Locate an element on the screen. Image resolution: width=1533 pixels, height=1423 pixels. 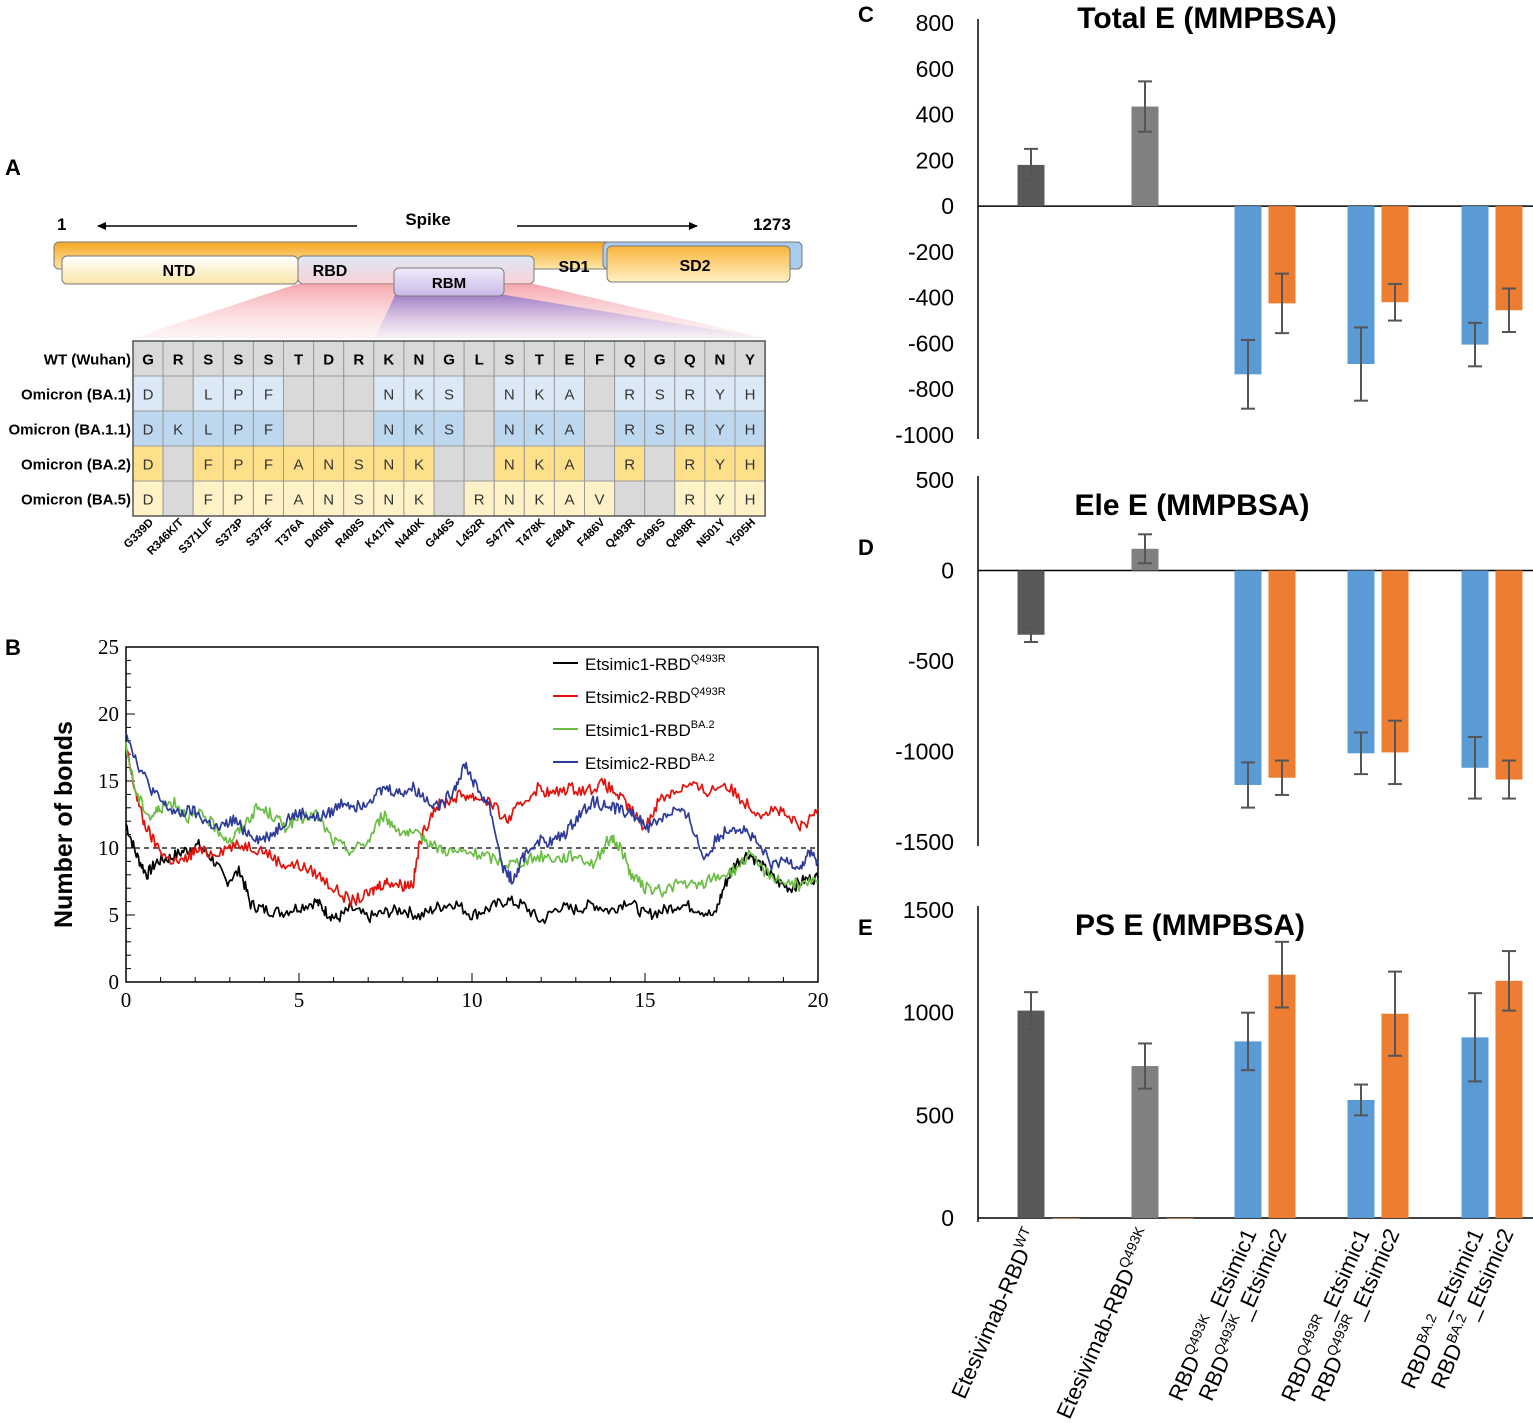
mutation-label: R408S is located at coordinates (351, 533).